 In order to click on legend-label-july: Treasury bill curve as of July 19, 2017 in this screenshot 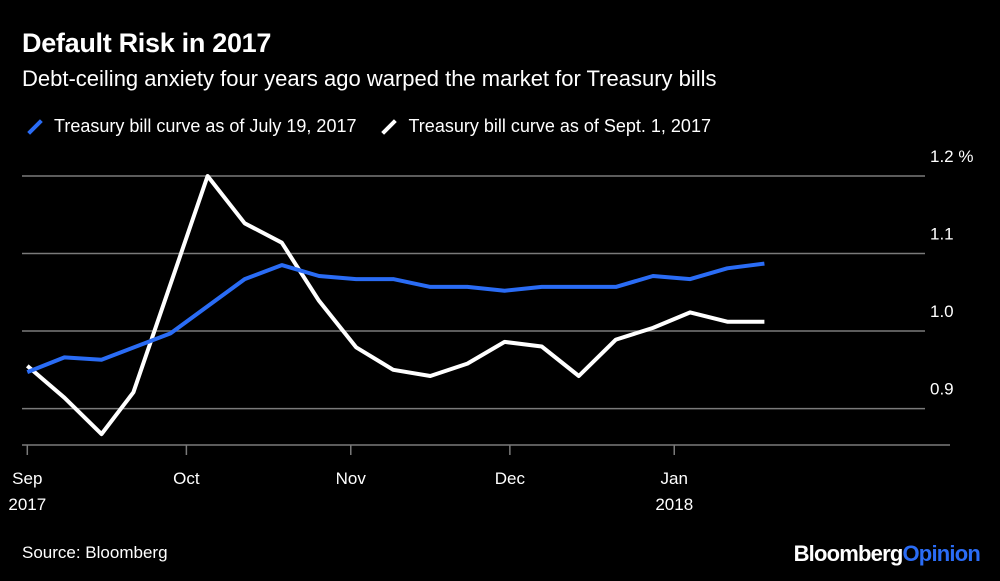, I will do `click(205, 126)`.